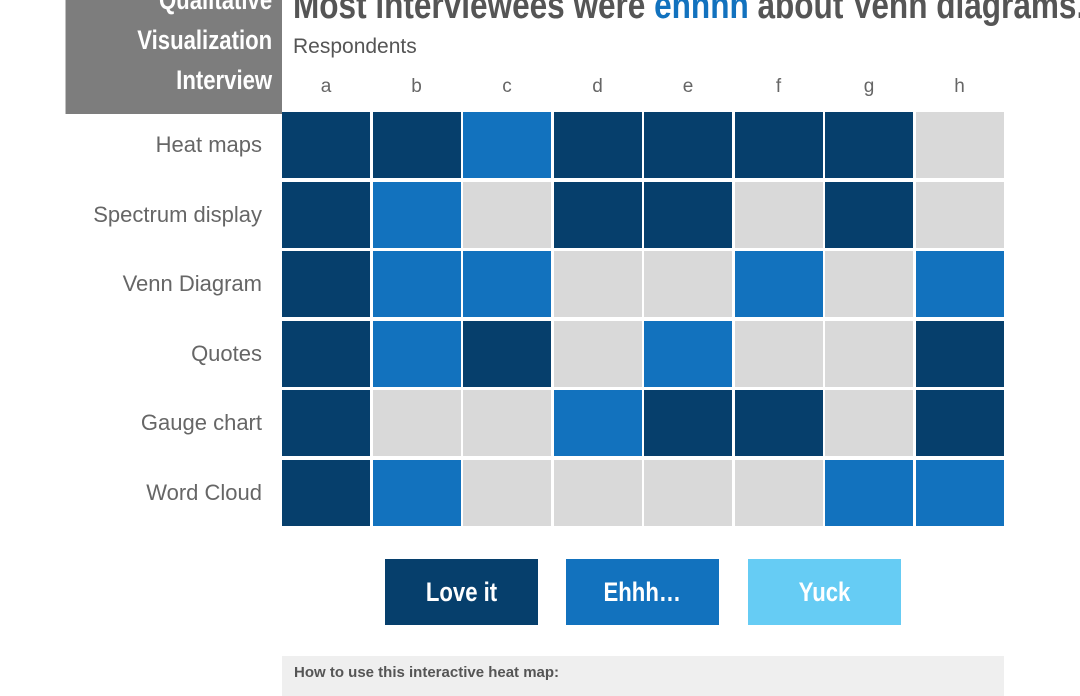  I want to click on row-label: Venn Diagram, so click(192, 284).